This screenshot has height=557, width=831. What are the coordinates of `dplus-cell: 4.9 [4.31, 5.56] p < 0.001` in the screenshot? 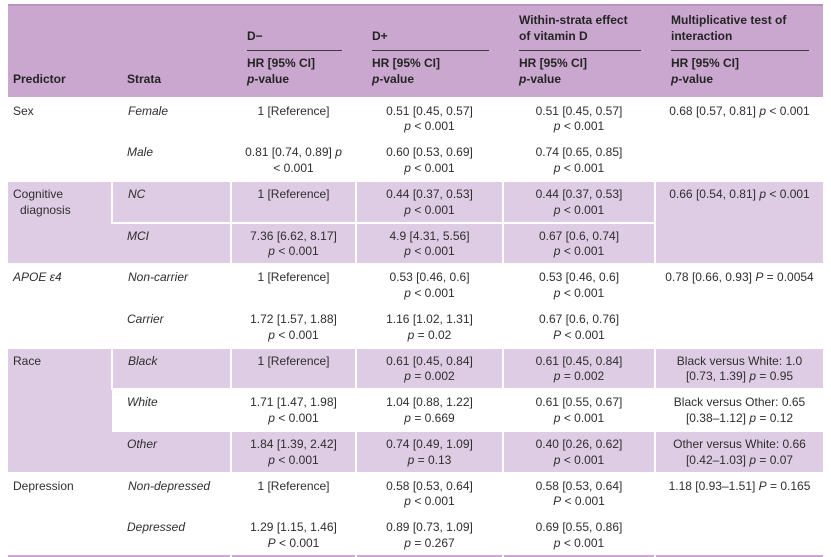 It's located at (429, 243).